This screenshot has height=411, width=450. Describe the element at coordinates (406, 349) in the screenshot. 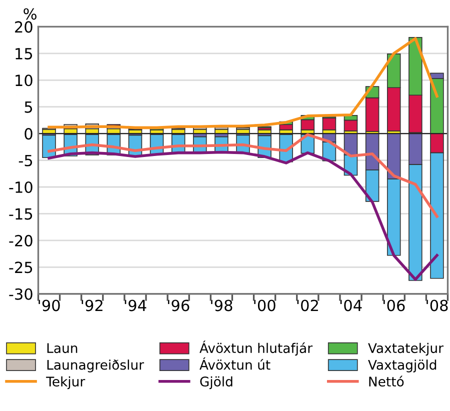

I see `legend-label: Vaxtatekjur` at that location.